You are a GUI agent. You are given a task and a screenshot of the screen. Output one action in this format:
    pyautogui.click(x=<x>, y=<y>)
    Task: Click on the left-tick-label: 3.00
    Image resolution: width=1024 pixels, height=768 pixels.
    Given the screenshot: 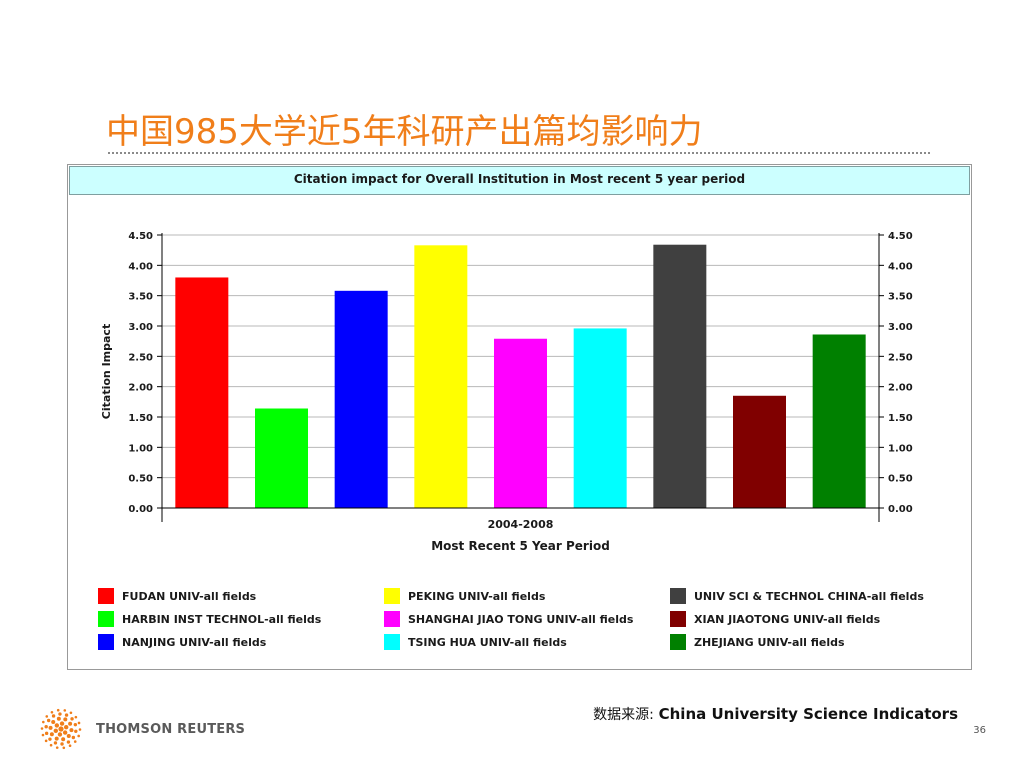 What is the action you would take?
    pyautogui.click(x=140, y=327)
    